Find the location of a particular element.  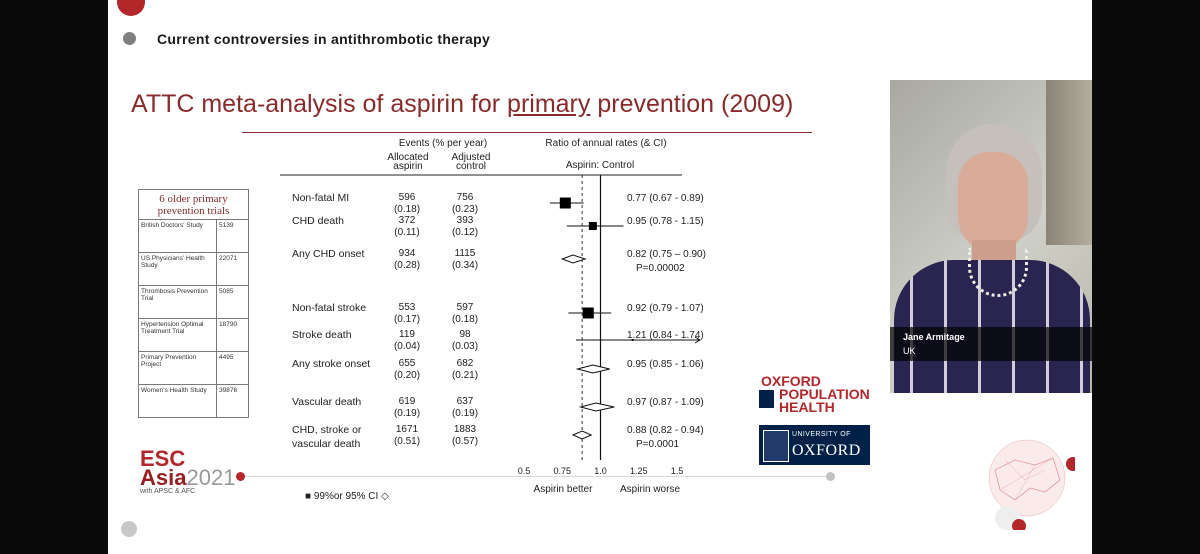

presenter-name: Jane Armitage is located at coordinates (934, 337).